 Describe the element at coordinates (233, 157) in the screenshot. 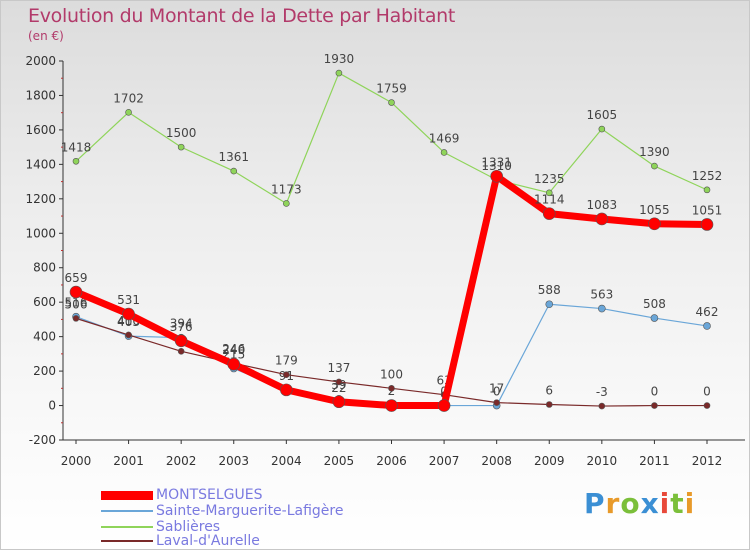

I see `data-label-sabli-res: 1361` at that location.